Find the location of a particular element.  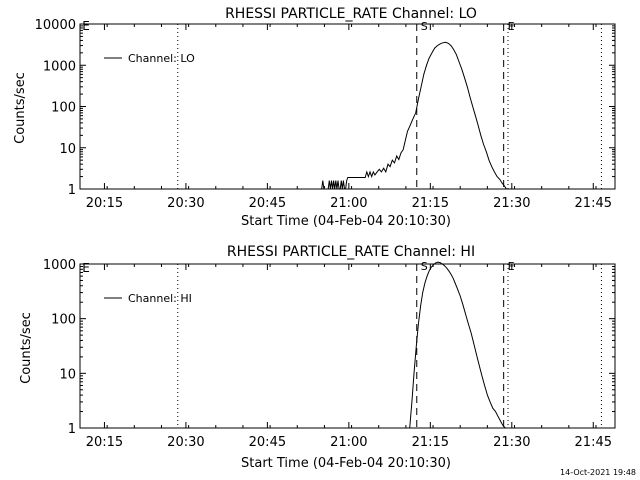

legend-label: Channel: LO is located at coordinates (161, 58).